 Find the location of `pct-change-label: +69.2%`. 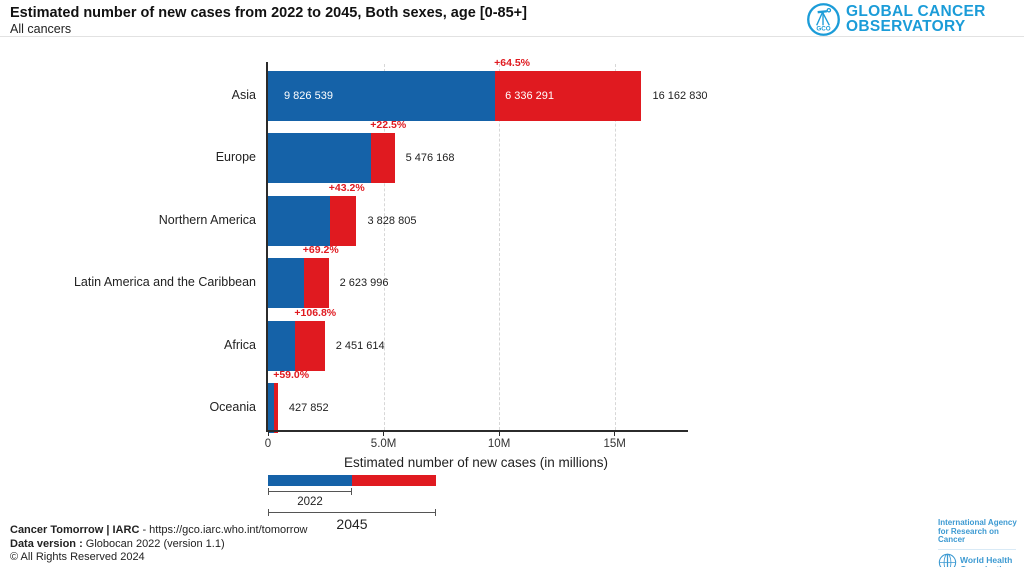

pct-change-label: +69.2% is located at coordinates (320, 250).